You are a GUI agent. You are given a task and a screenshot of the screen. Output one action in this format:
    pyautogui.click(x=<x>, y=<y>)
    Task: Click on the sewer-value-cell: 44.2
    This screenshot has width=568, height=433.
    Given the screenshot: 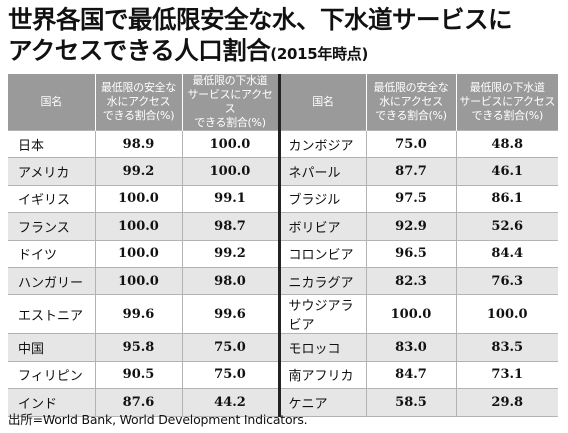 What is the action you would take?
    pyautogui.click(x=230, y=402)
    